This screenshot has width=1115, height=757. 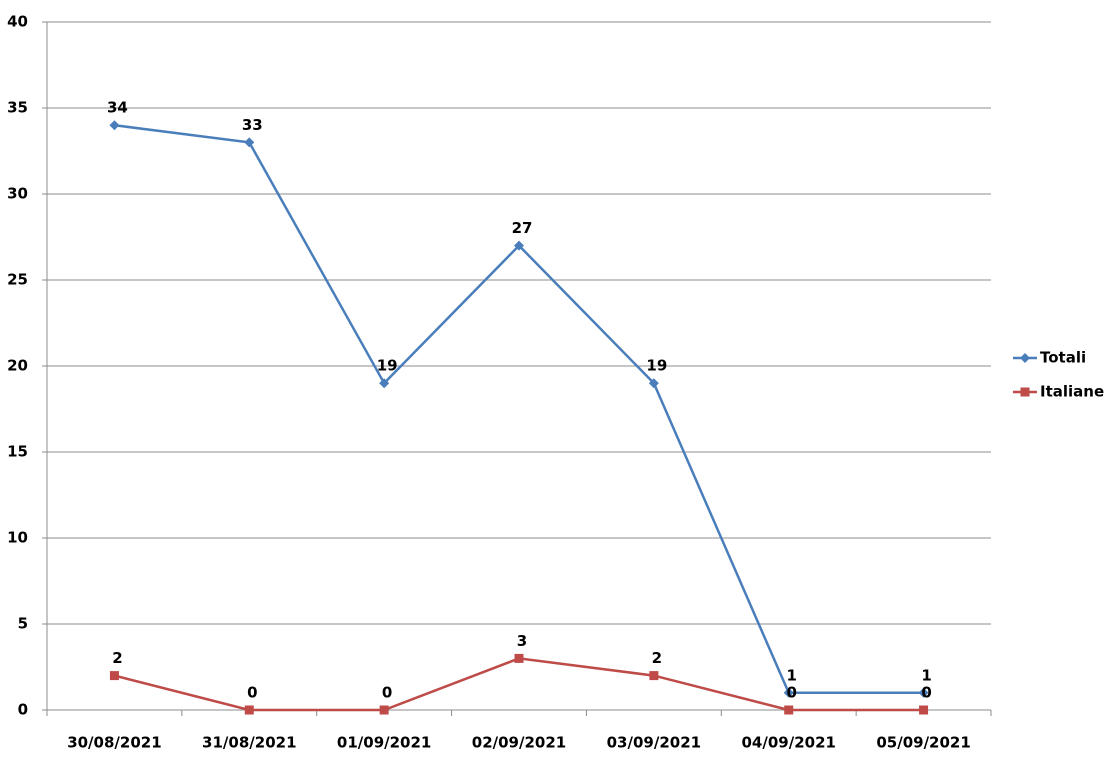 What do you see at coordinates (17, 22) in the screenshot?
I see `y-tick-label: 40` at bounding box center [17, 22].